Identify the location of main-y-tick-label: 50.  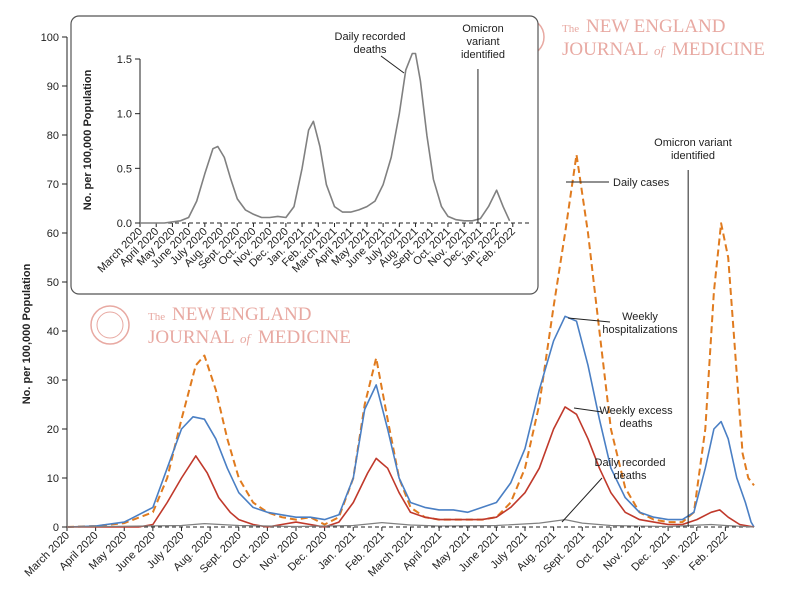
(53, 283).